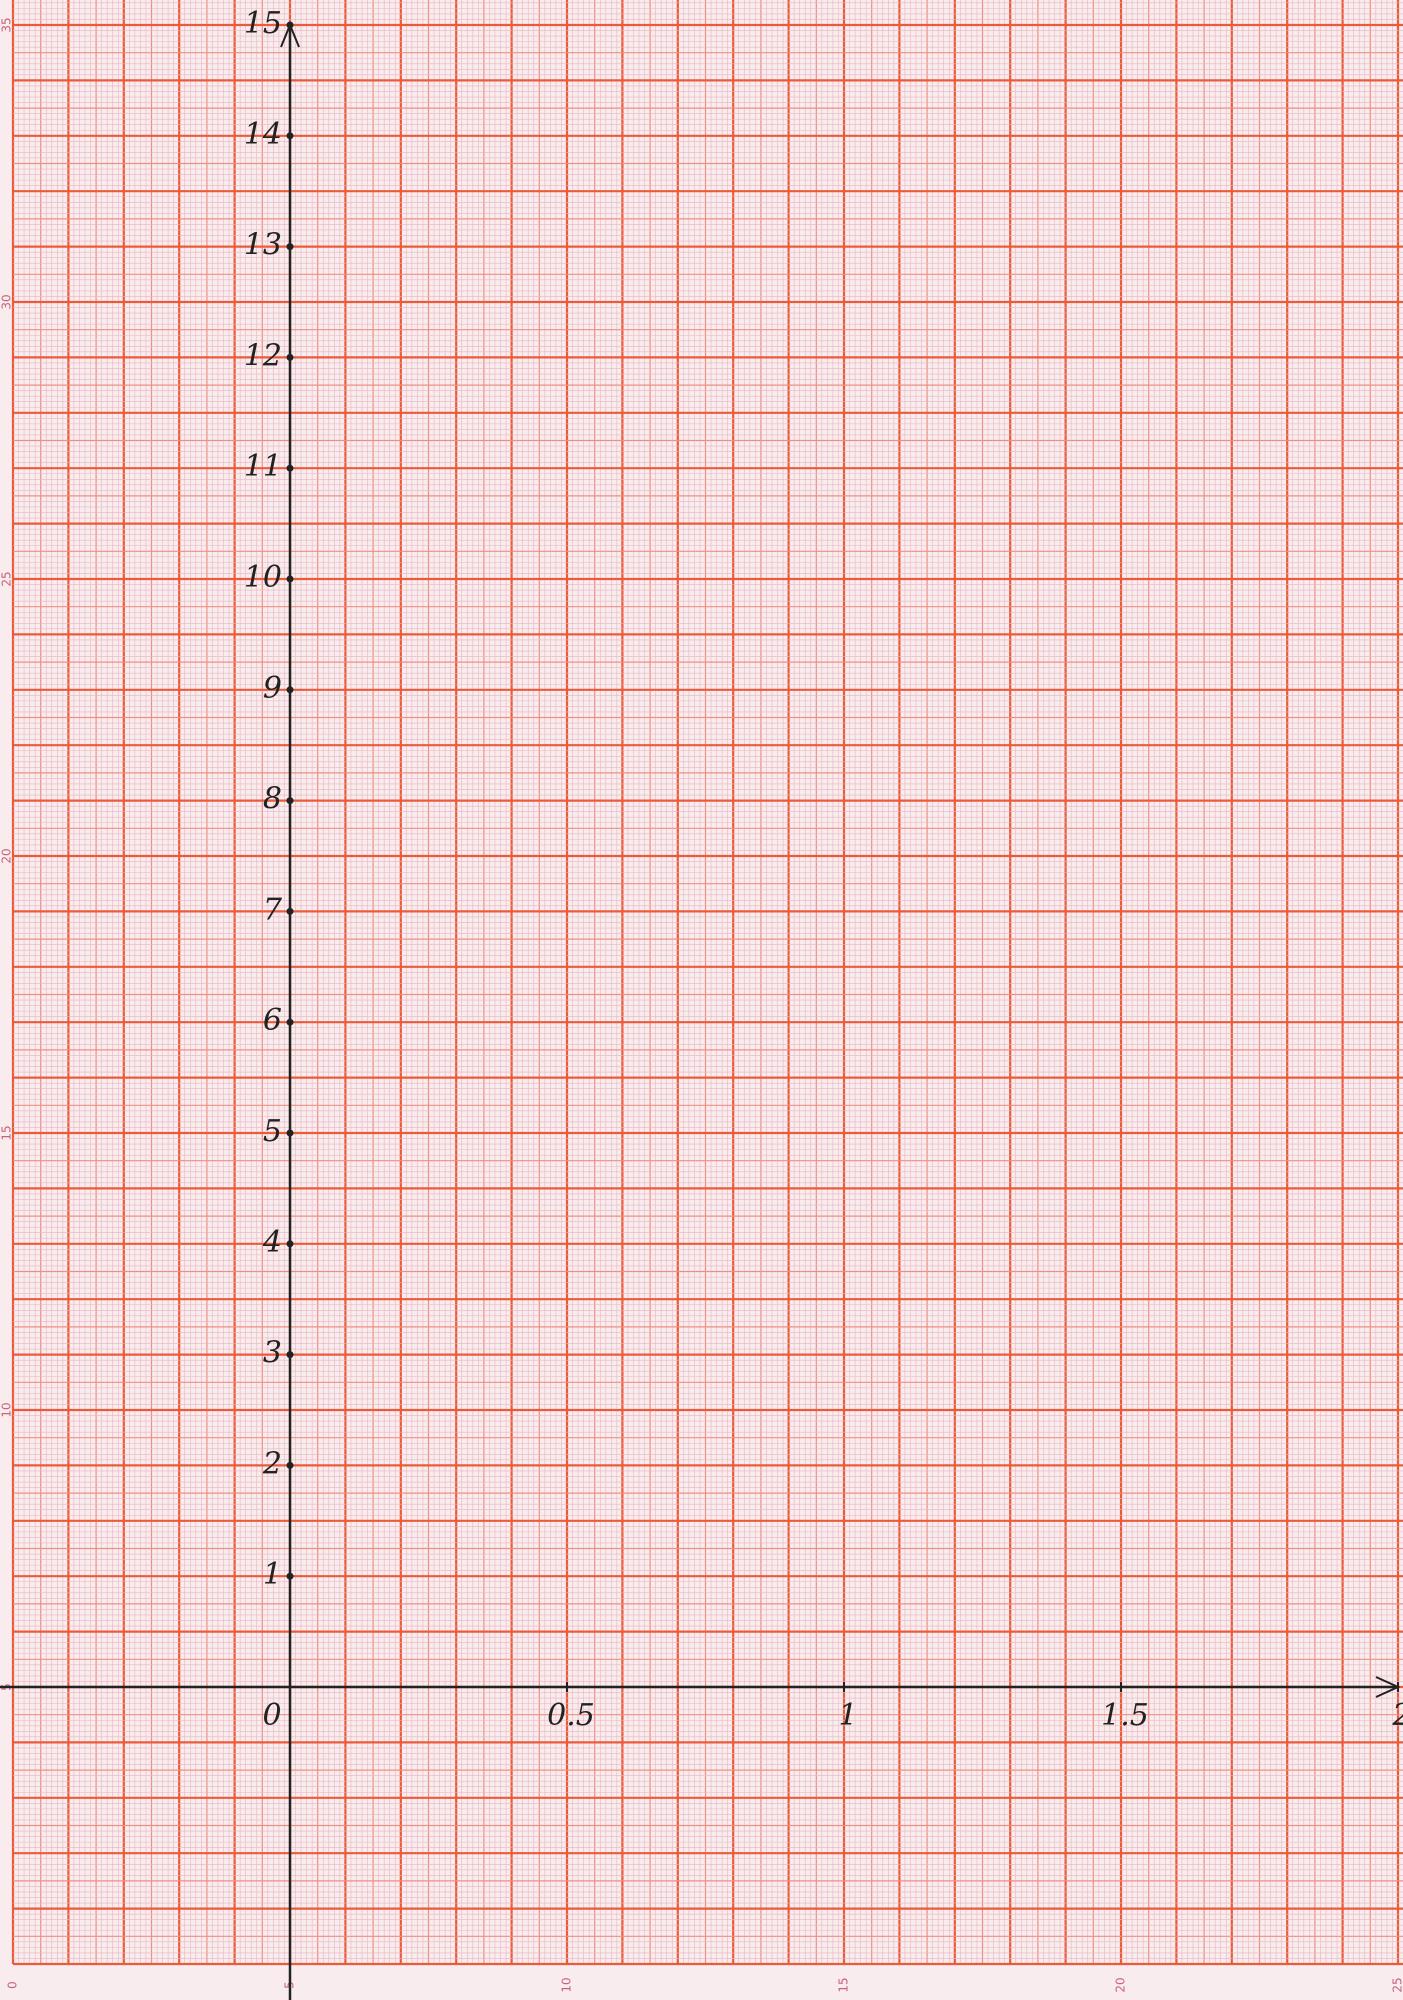  Describe the element at coordinates (263, 23) in the screenshot. I see `y-tick-label: 15` at that location.